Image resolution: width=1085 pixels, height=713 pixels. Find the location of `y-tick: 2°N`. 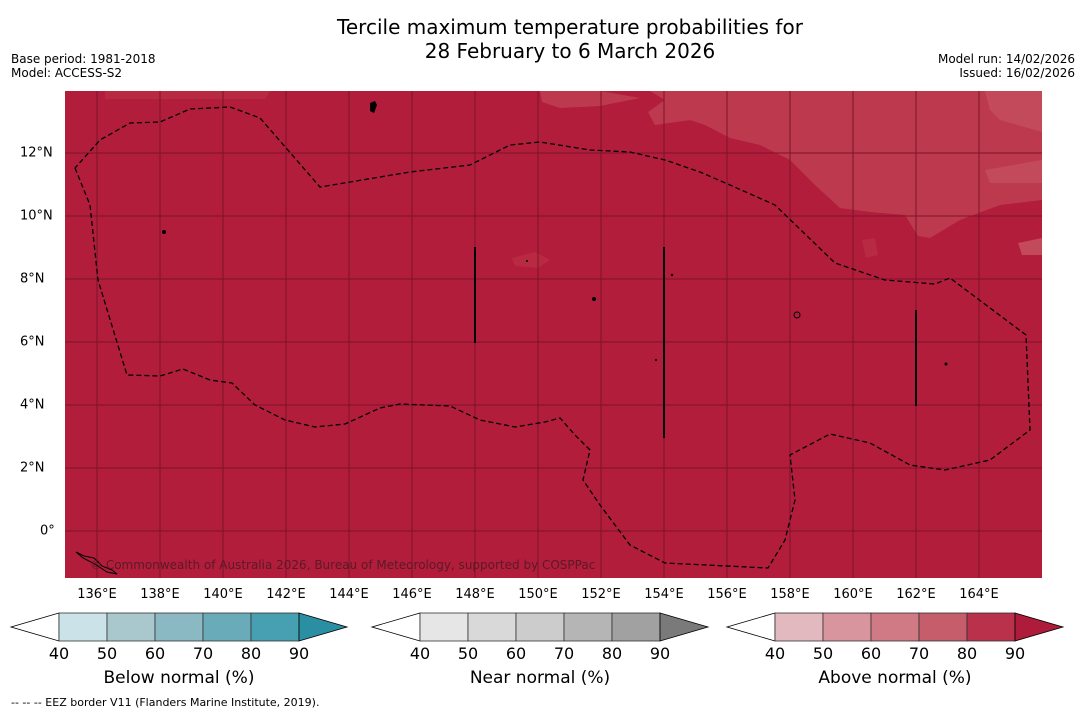

y-tick: 2°N is located at coordinates (32, 468).